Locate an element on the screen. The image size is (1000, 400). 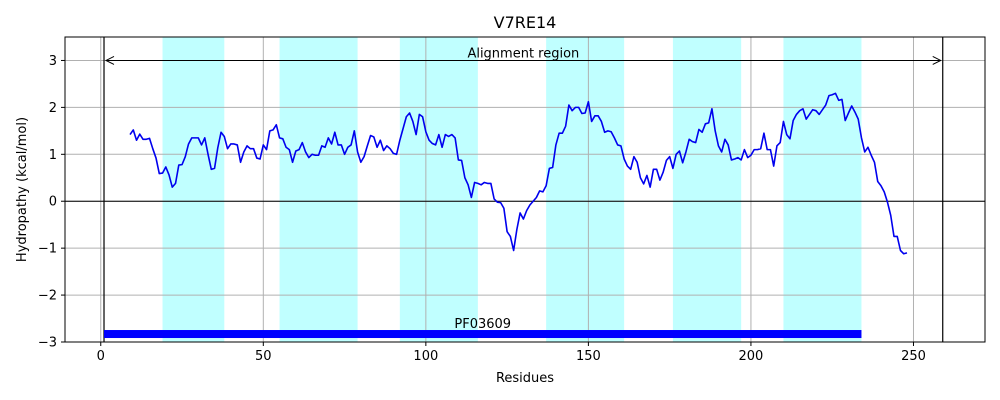
y-tick-label-2: −1 is located at coordinates (47, 249).